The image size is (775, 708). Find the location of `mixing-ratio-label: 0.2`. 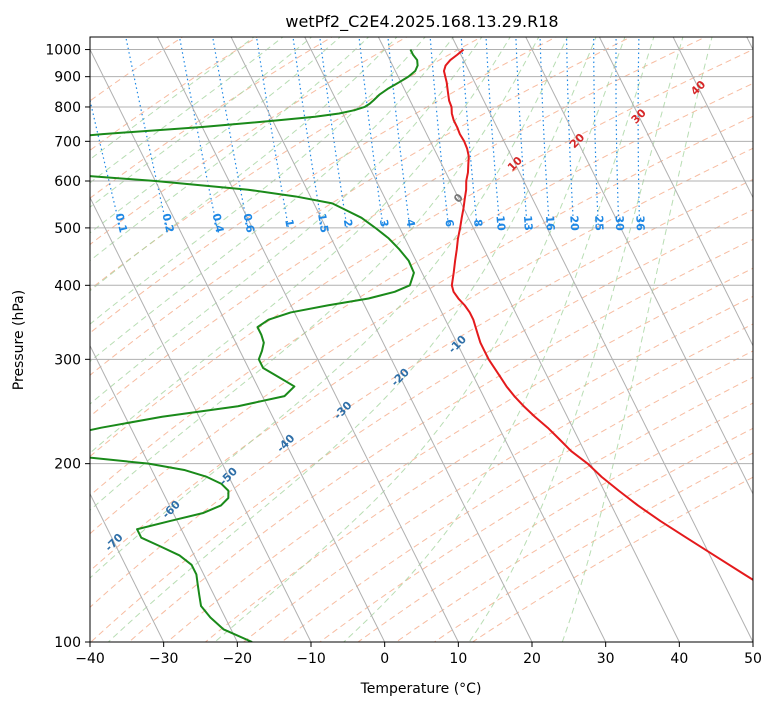

mixing-ratio-label: 0.2 is located at coordinates (167, 223).